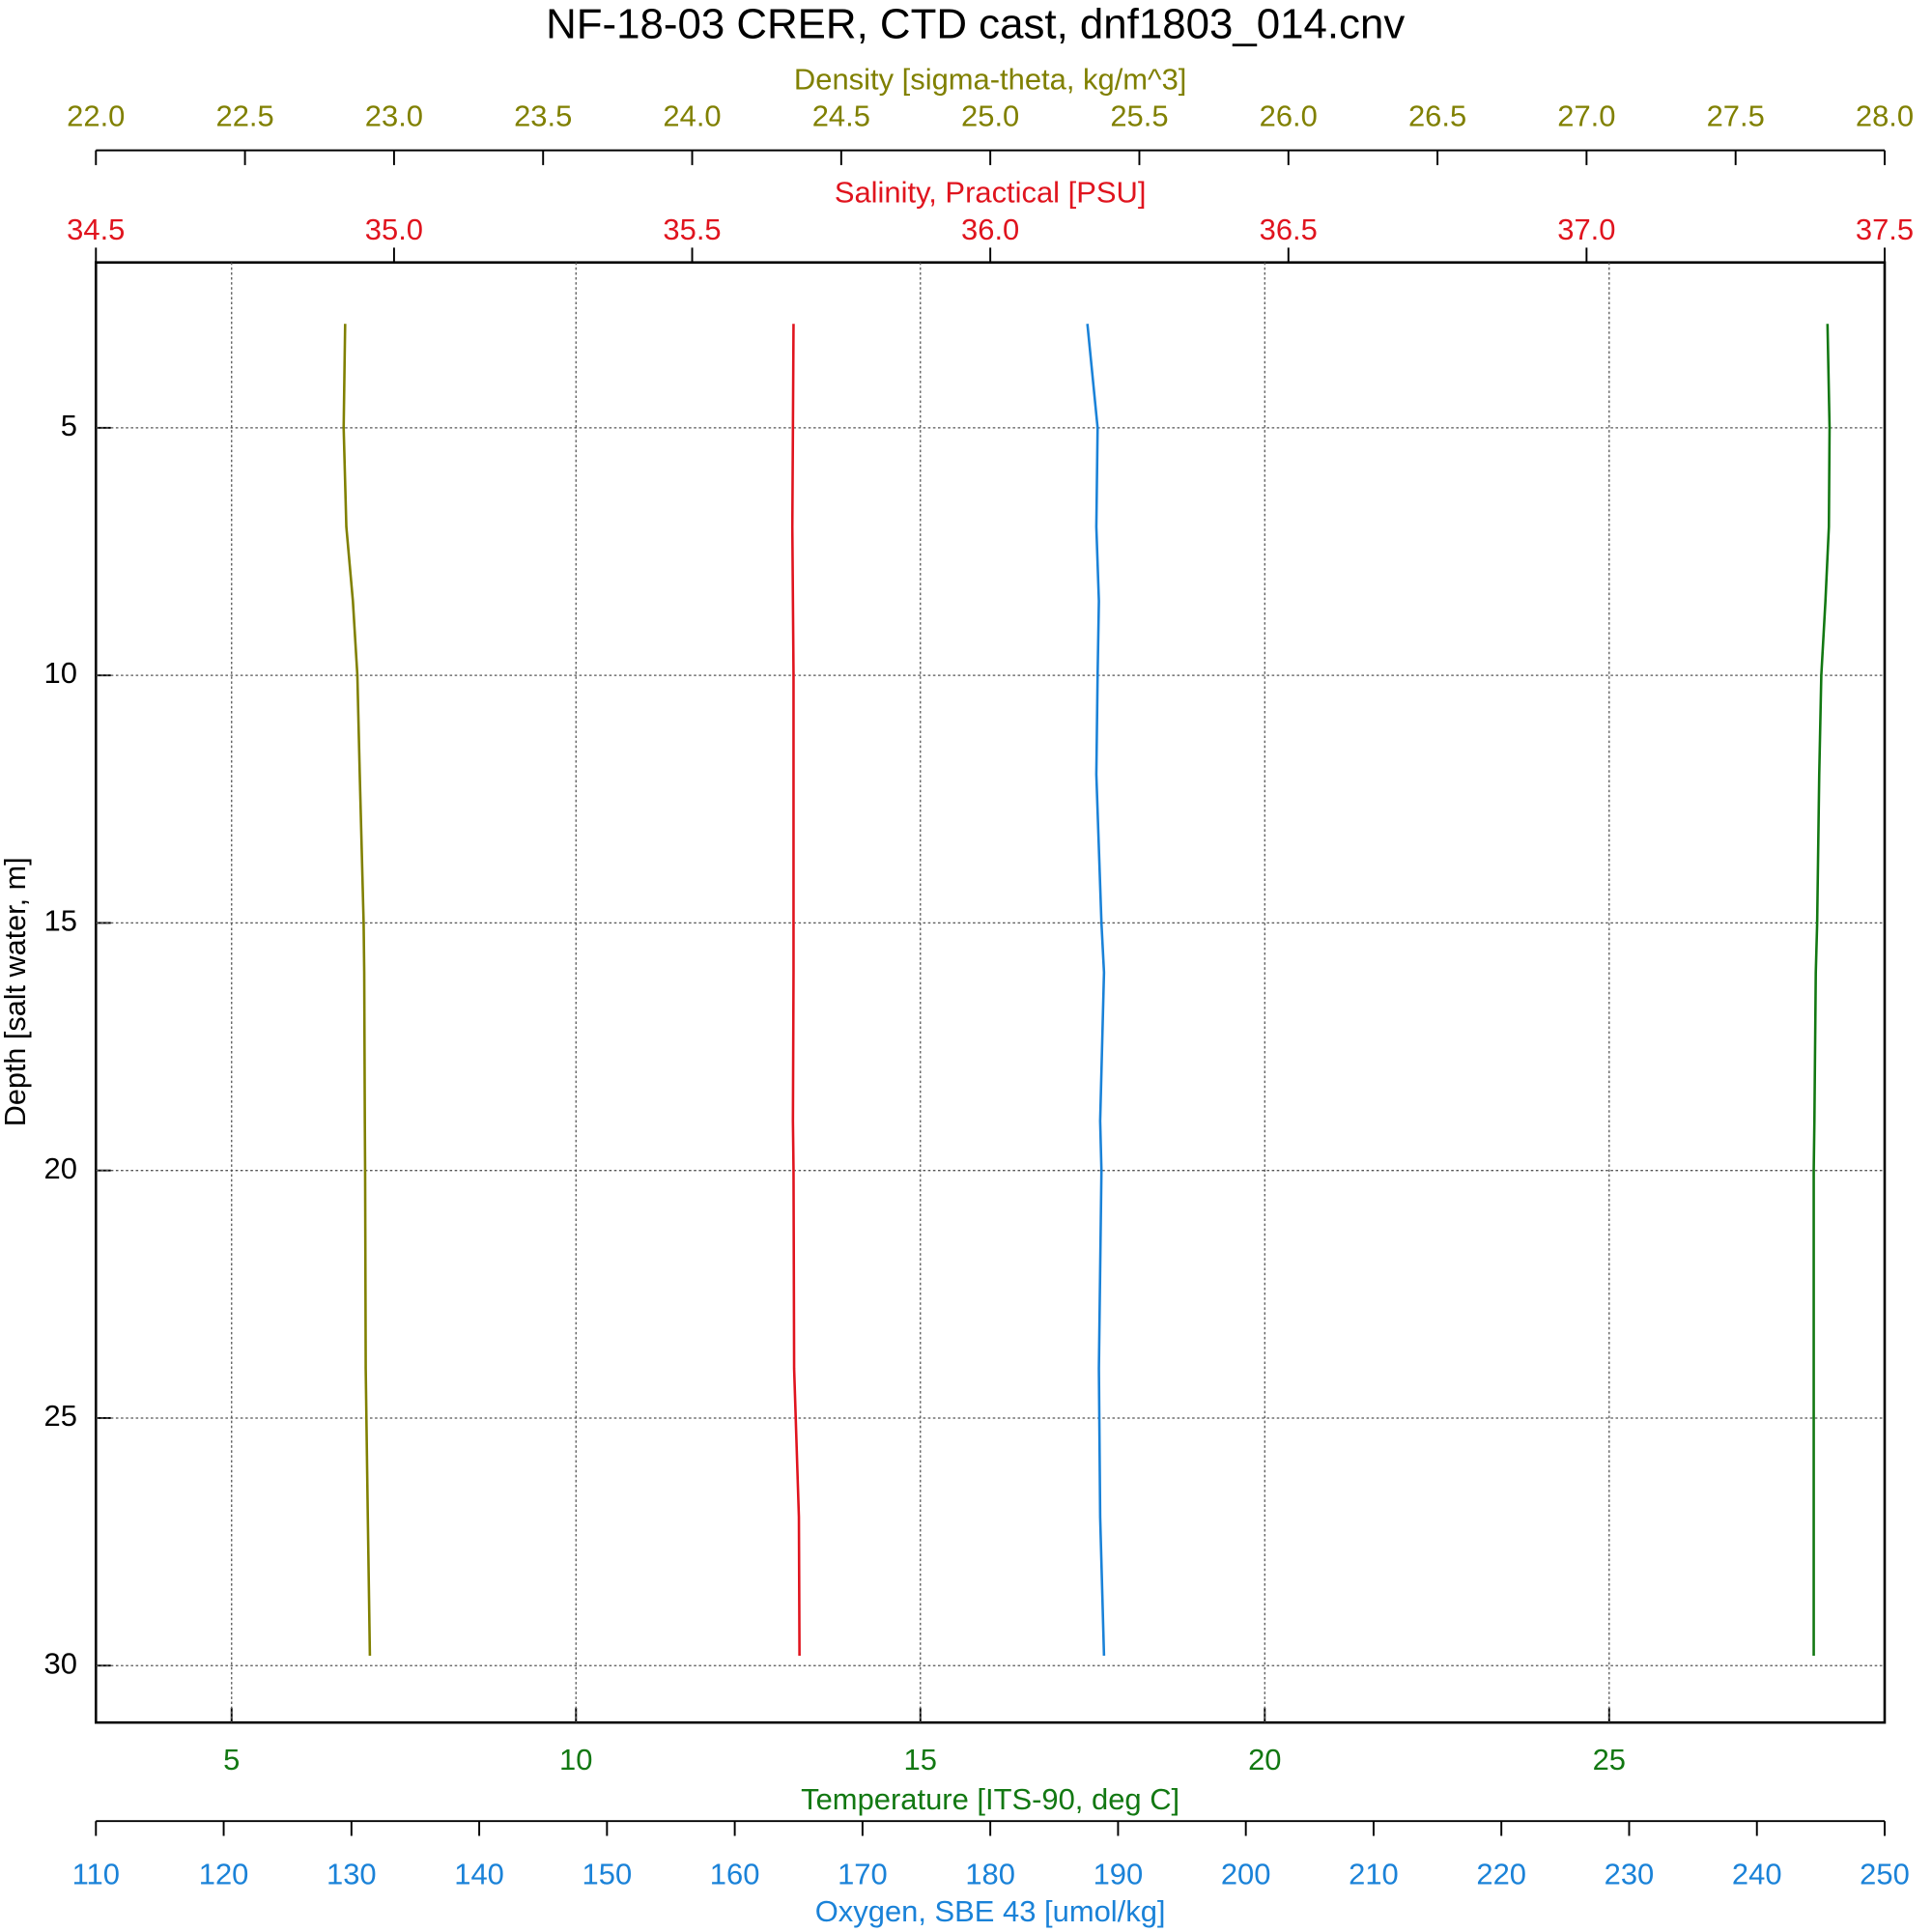  Describe the element at coordinates (394, 116) in the screenshot. I see `x-tick-label: 23.0` at that location.